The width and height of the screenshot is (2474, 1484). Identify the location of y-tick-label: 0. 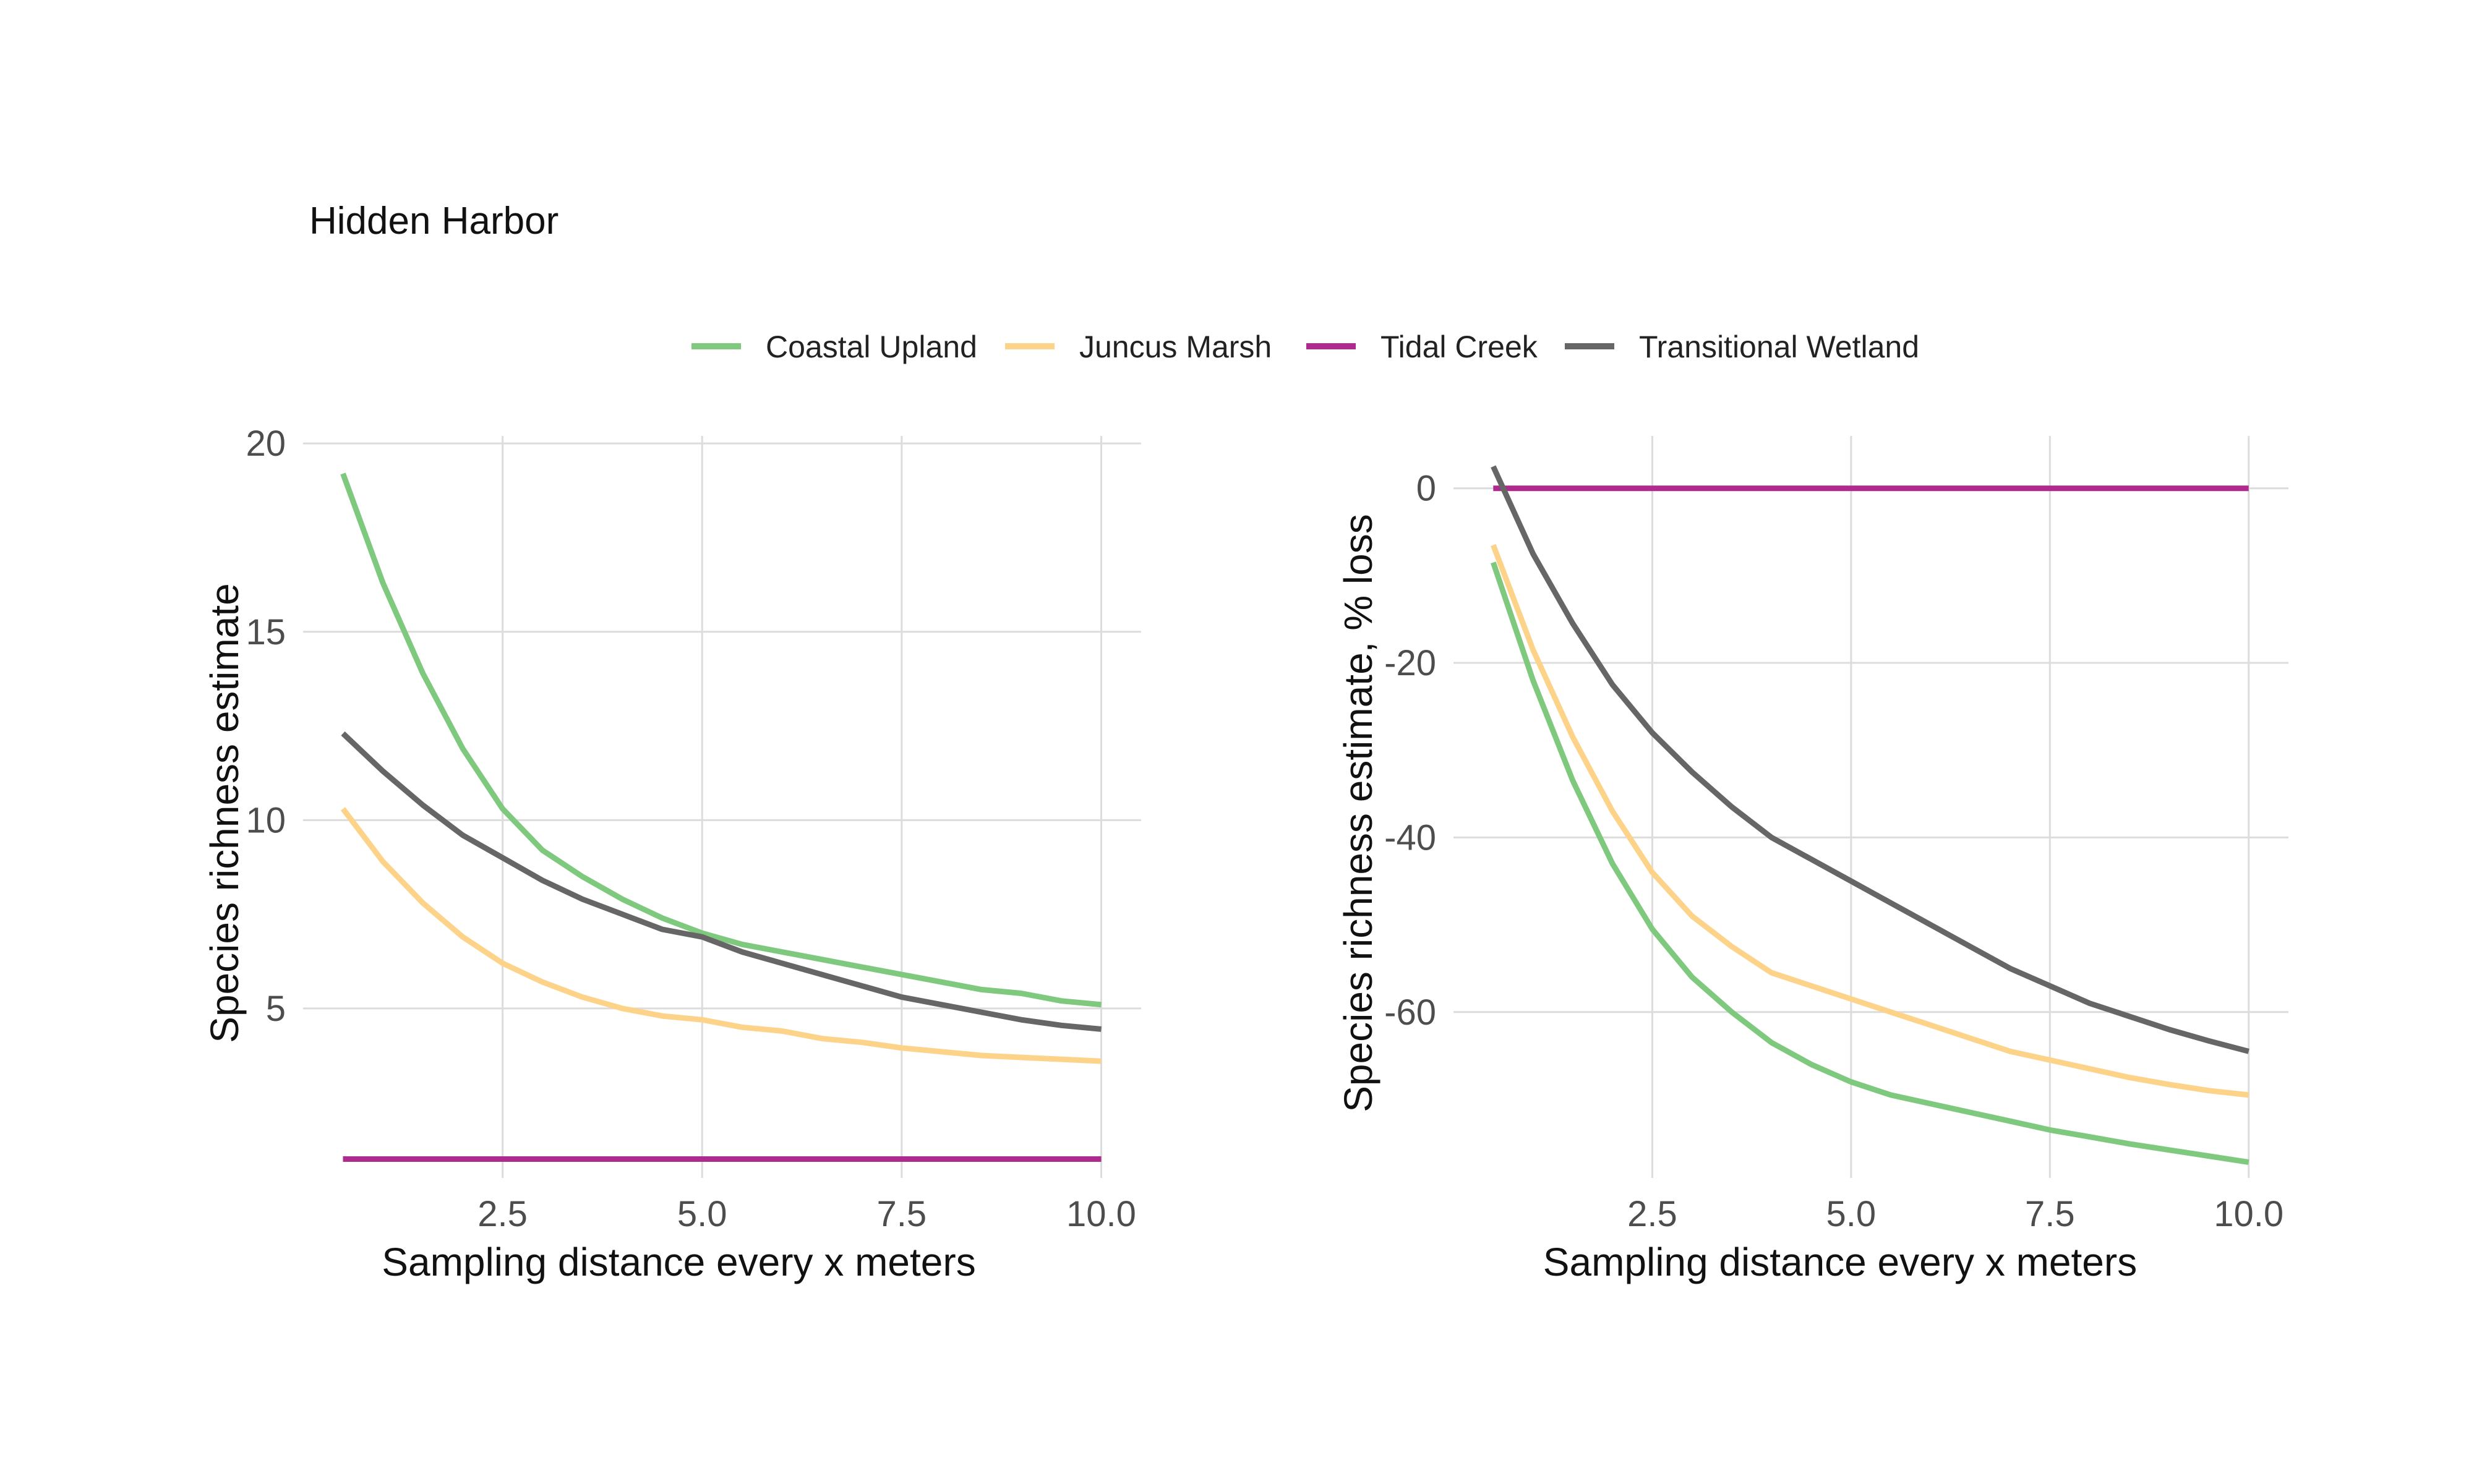
(1426, 489).